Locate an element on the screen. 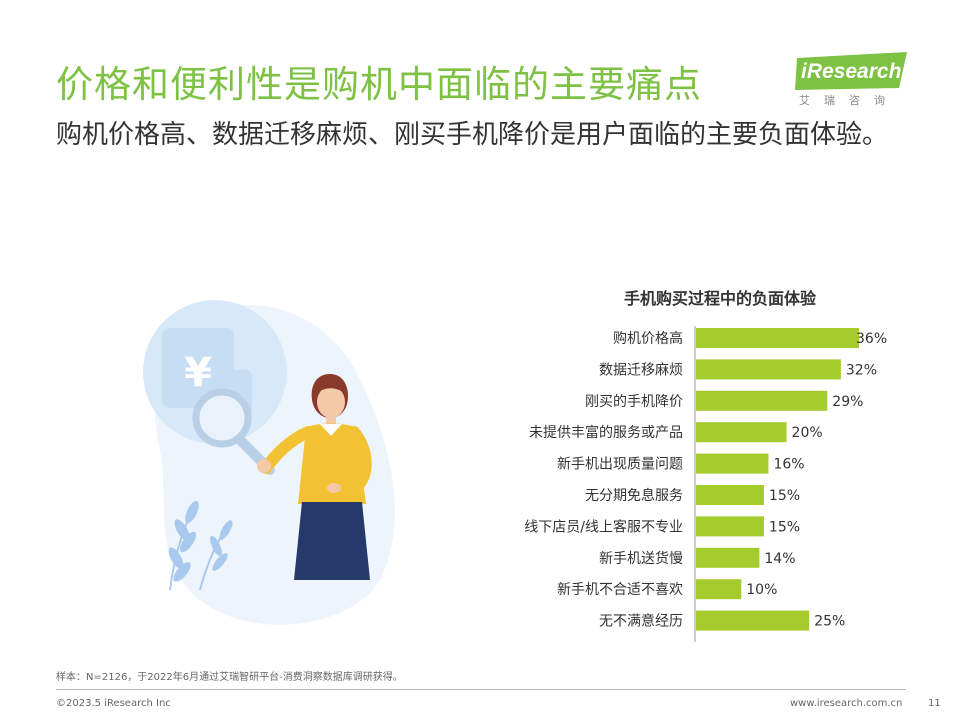 The height and width of the screenshot is (720, 960). iresearch-logo: iResearch 艾瑞咨询 is located at coordinates (854, 82).